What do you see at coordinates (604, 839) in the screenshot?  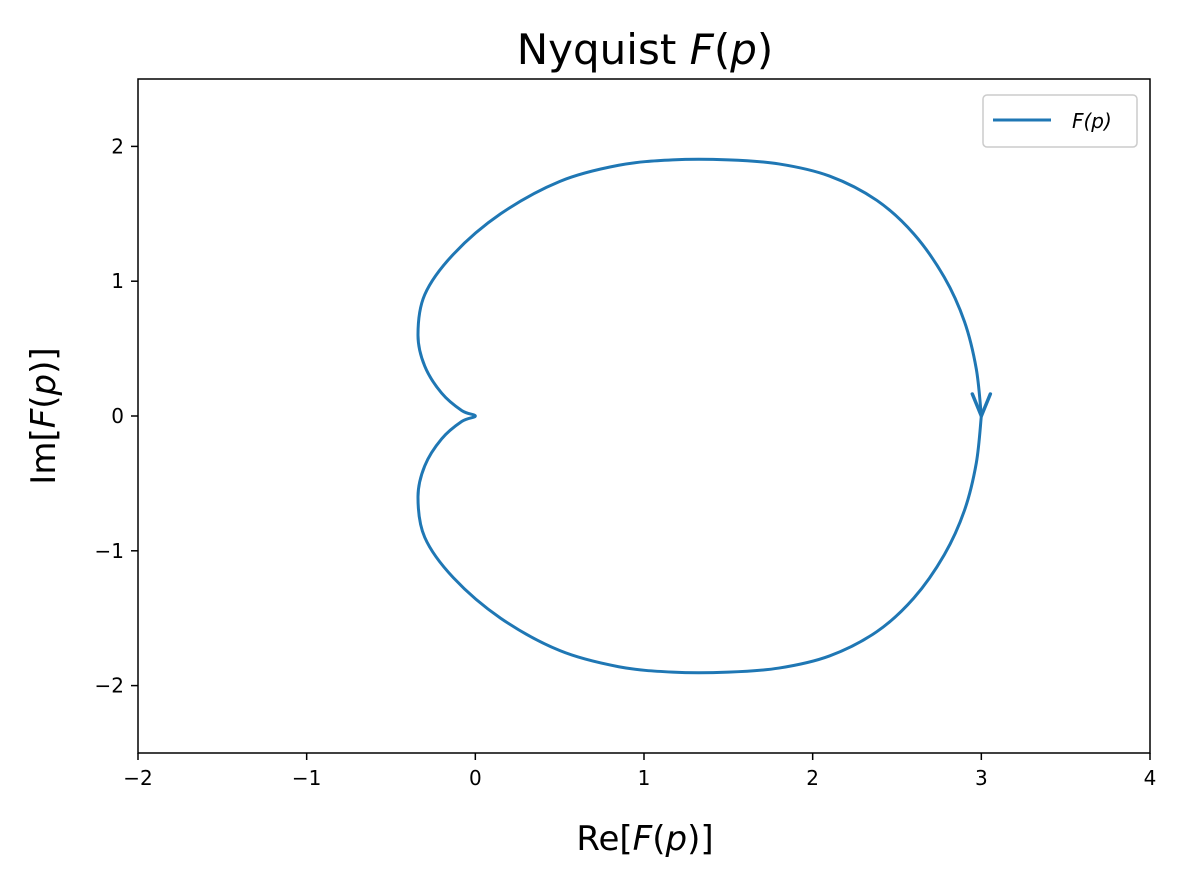 I see `x-axis-label-prefix: Re[` at bounding box center [604, 839].